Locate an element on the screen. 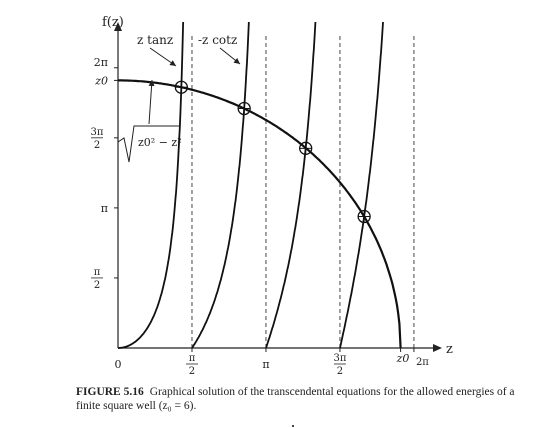  tan-label-arrow is located at coordinates (163, 57).